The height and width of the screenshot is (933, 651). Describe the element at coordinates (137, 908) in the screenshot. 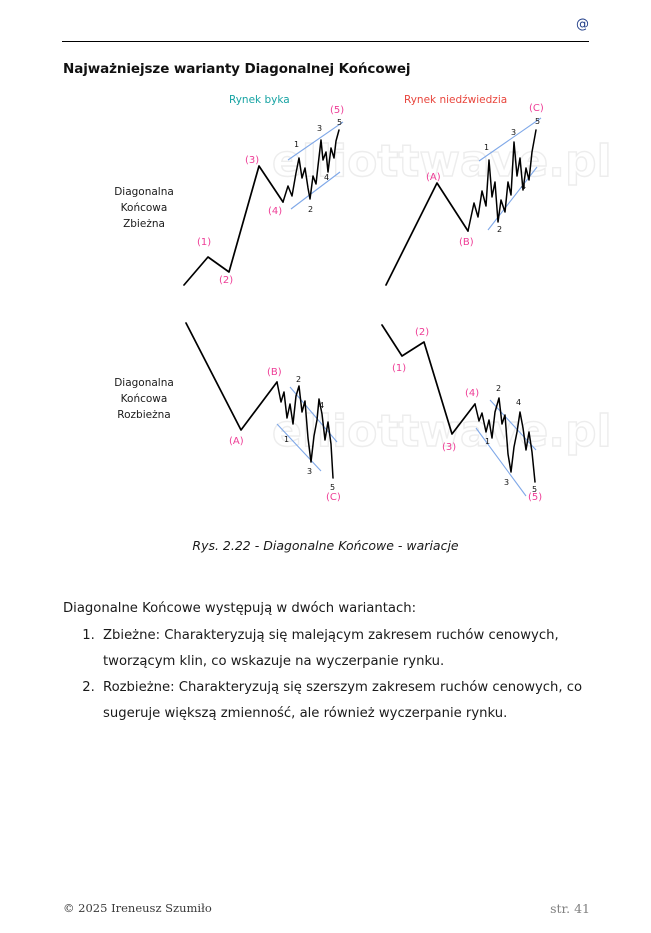

I see `footer-copyright: © 2025 Ireneusz Szumiło` at that location.